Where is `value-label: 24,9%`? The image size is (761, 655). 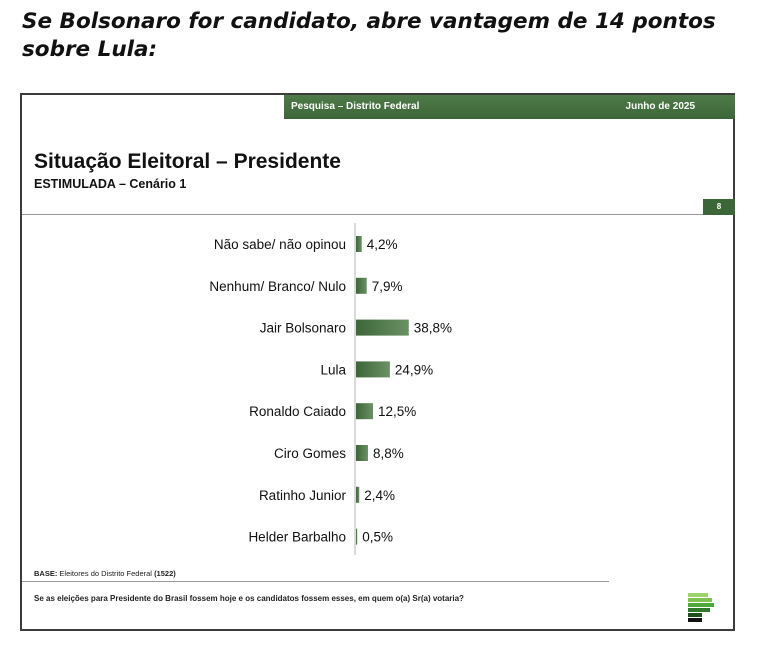 value-label: 24,9% is located at coordinates (414, 369).